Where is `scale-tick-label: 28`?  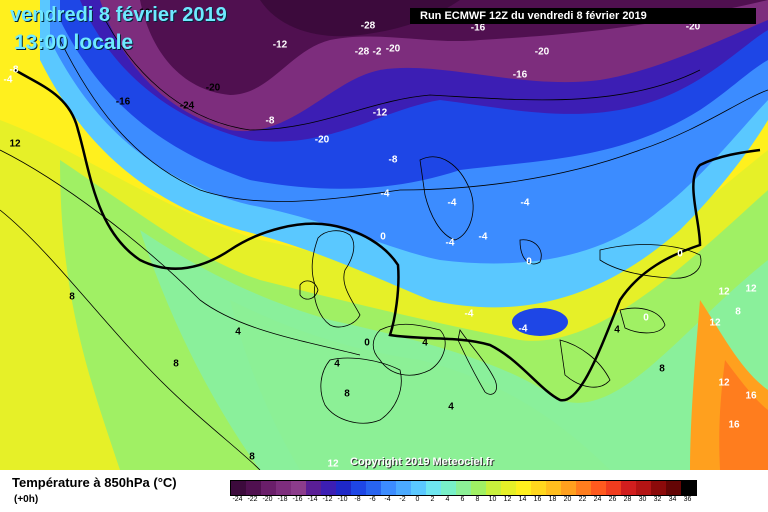
scale-tick-label: 28 is located at coordinates (627, 499).